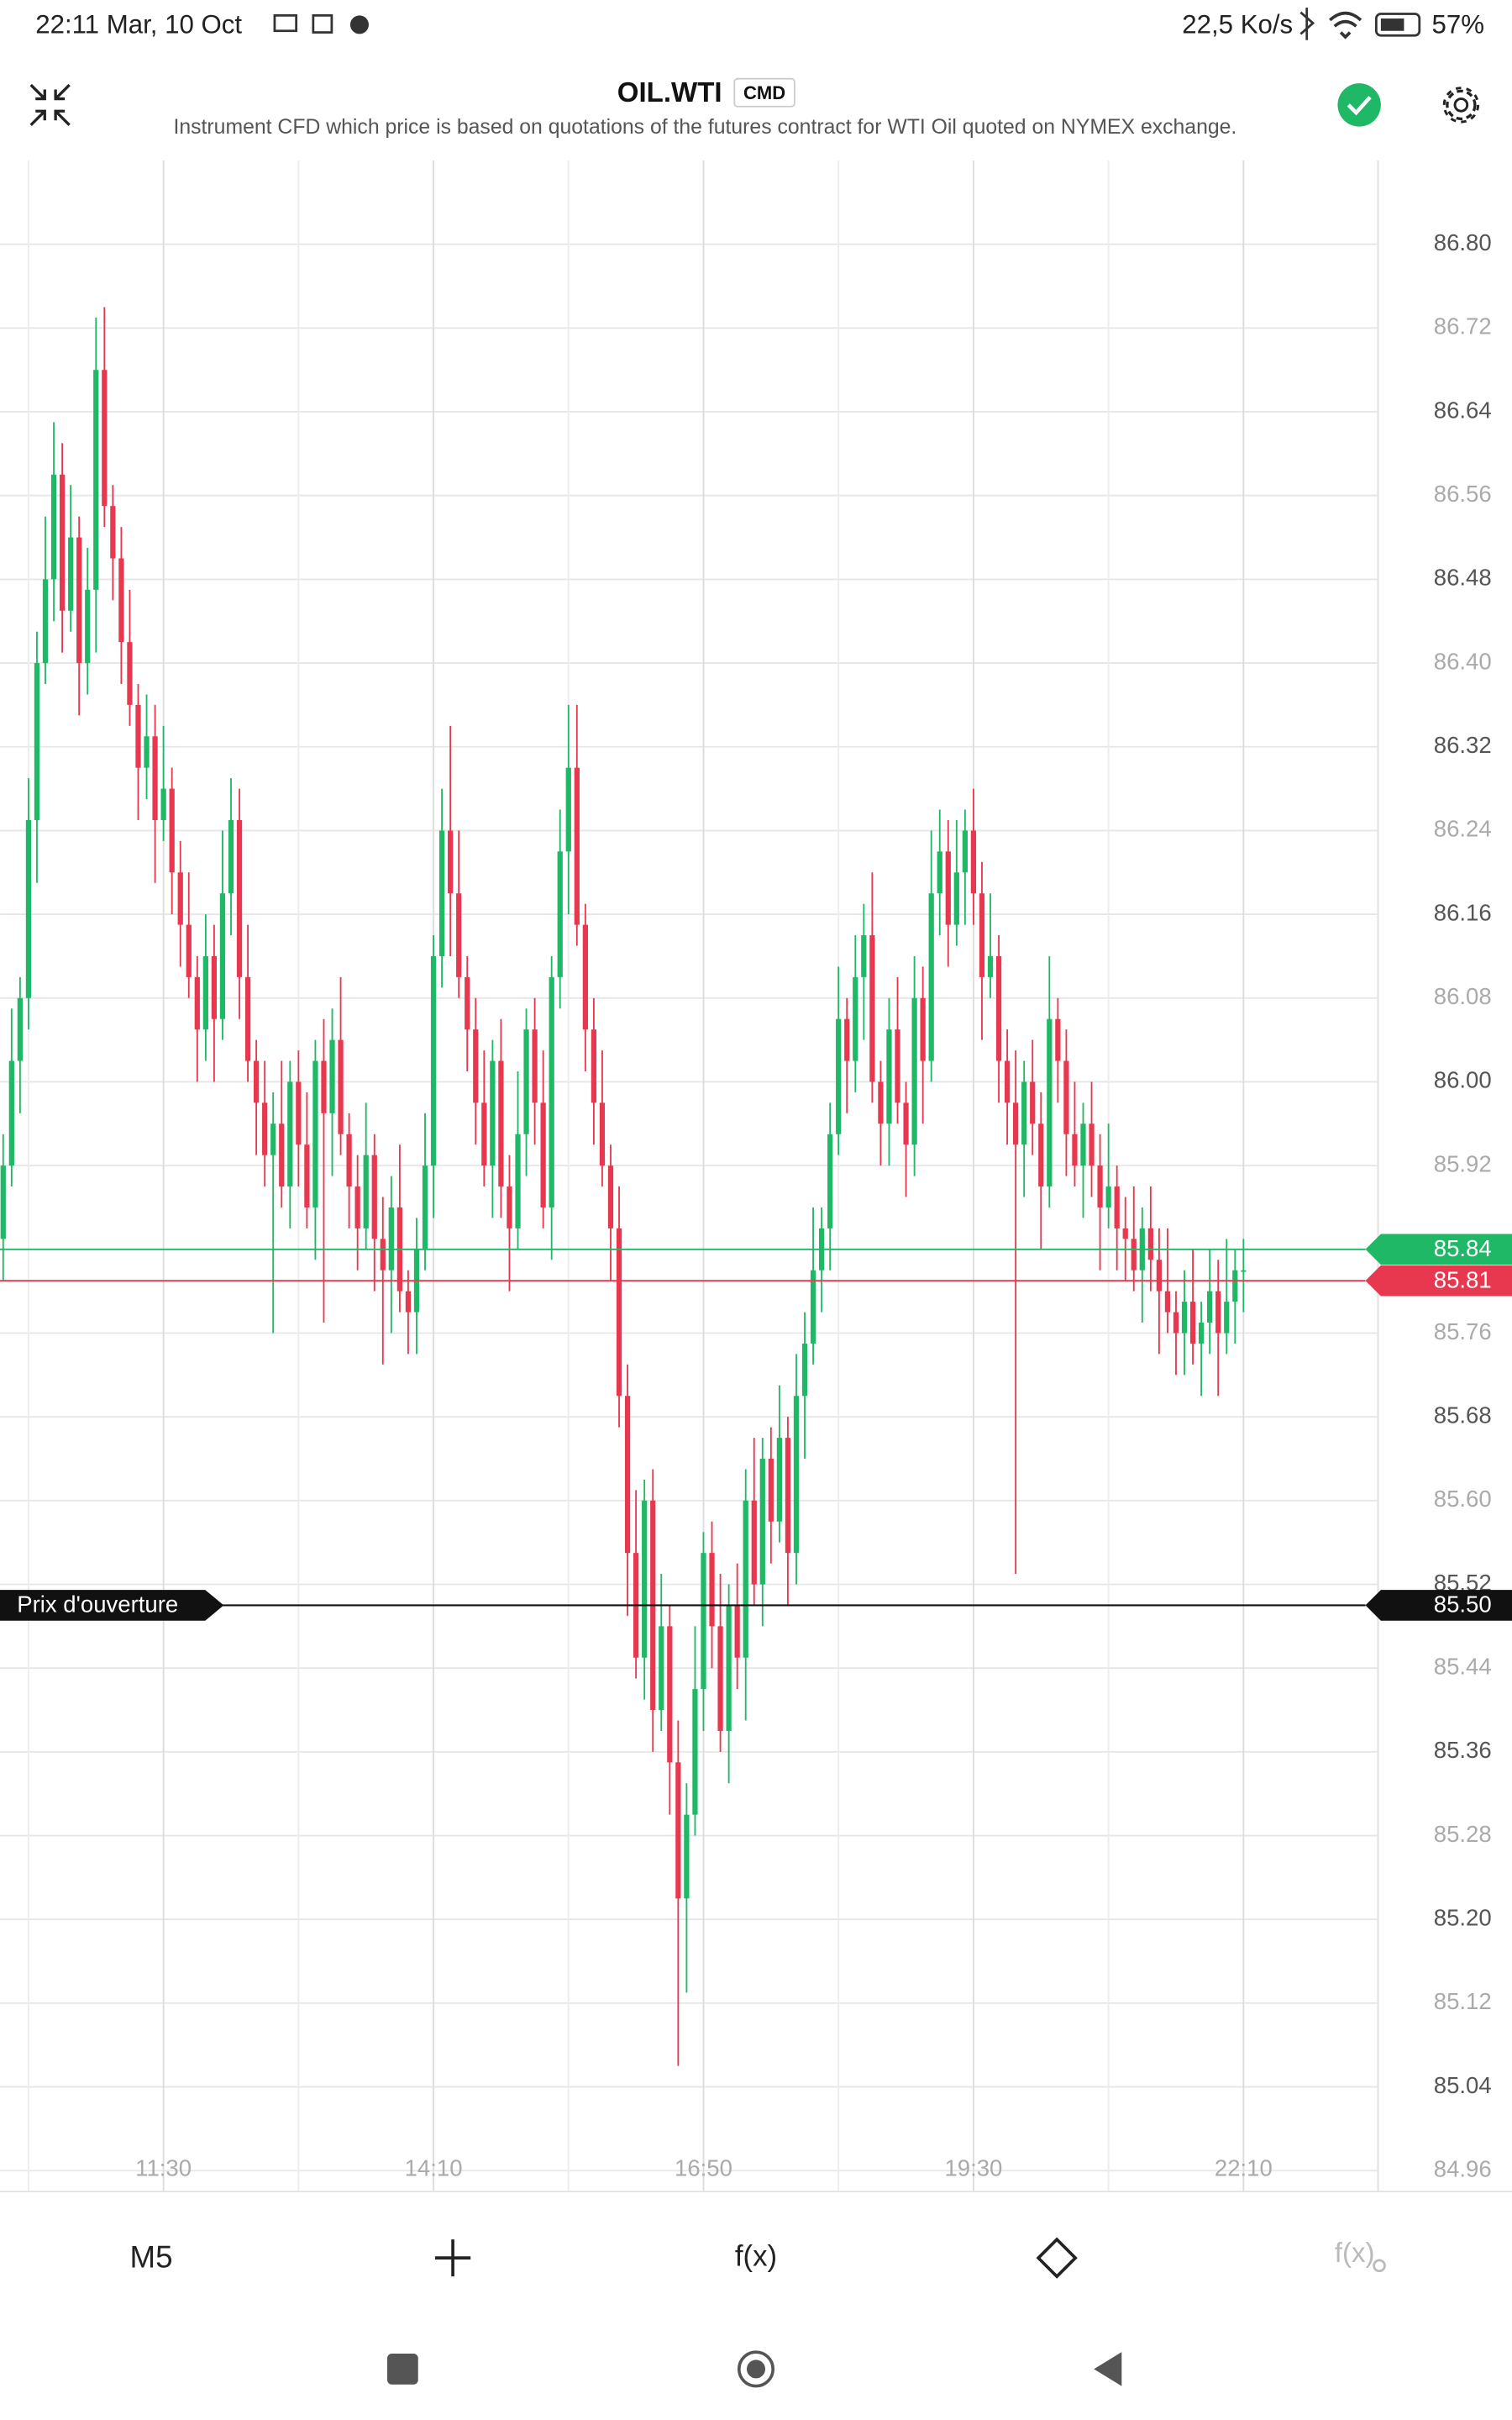 This screenshot has height=2420, width=1512. Describe the element at coordinates (1463, 578) in the screenshot. I see `y-tick-label: 86.48` at that location.